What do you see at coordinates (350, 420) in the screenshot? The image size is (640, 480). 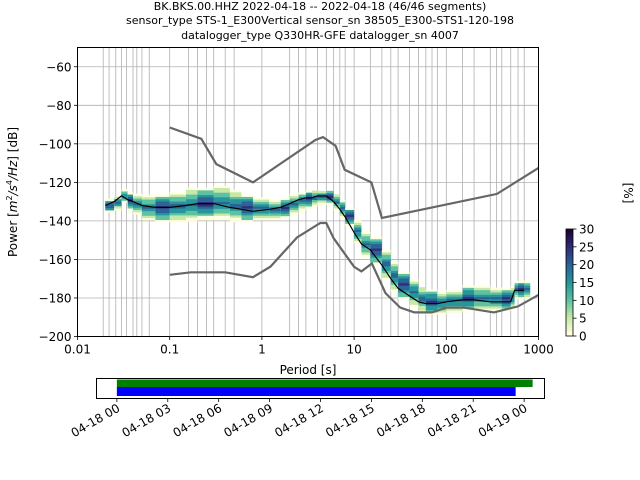 I see `coverage-tick-label: 04-18 15` at bounding box center [350, 420].